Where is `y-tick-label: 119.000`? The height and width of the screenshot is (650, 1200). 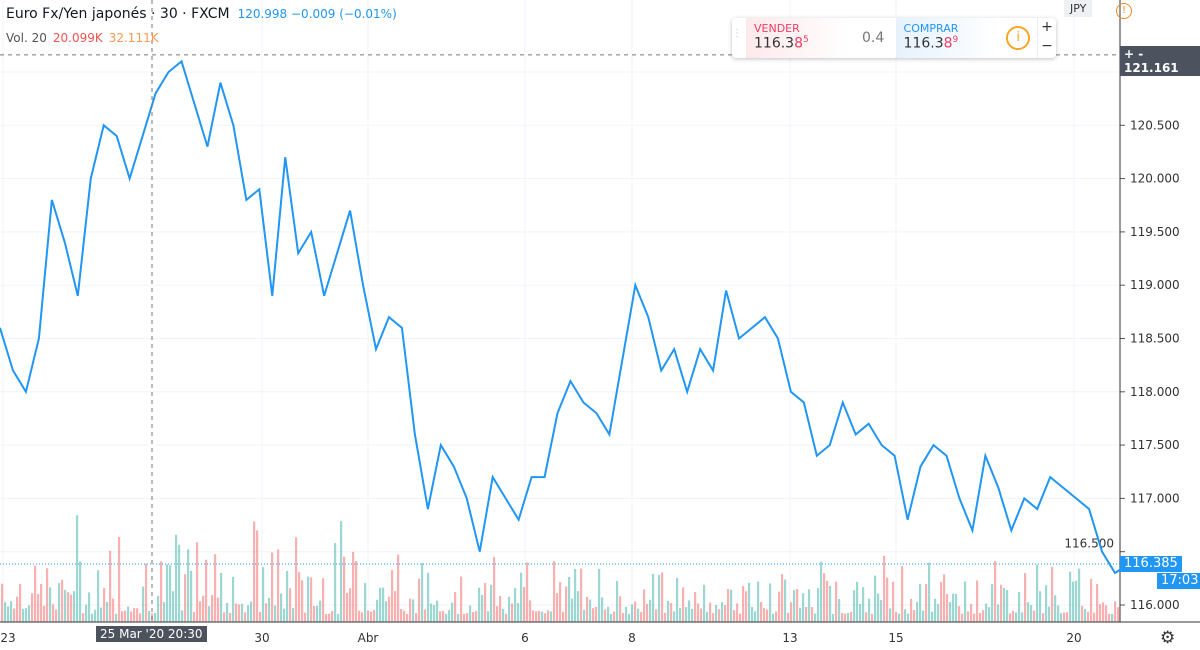 y-tick-label: 119.000 is located at coordinates (1155, 285).